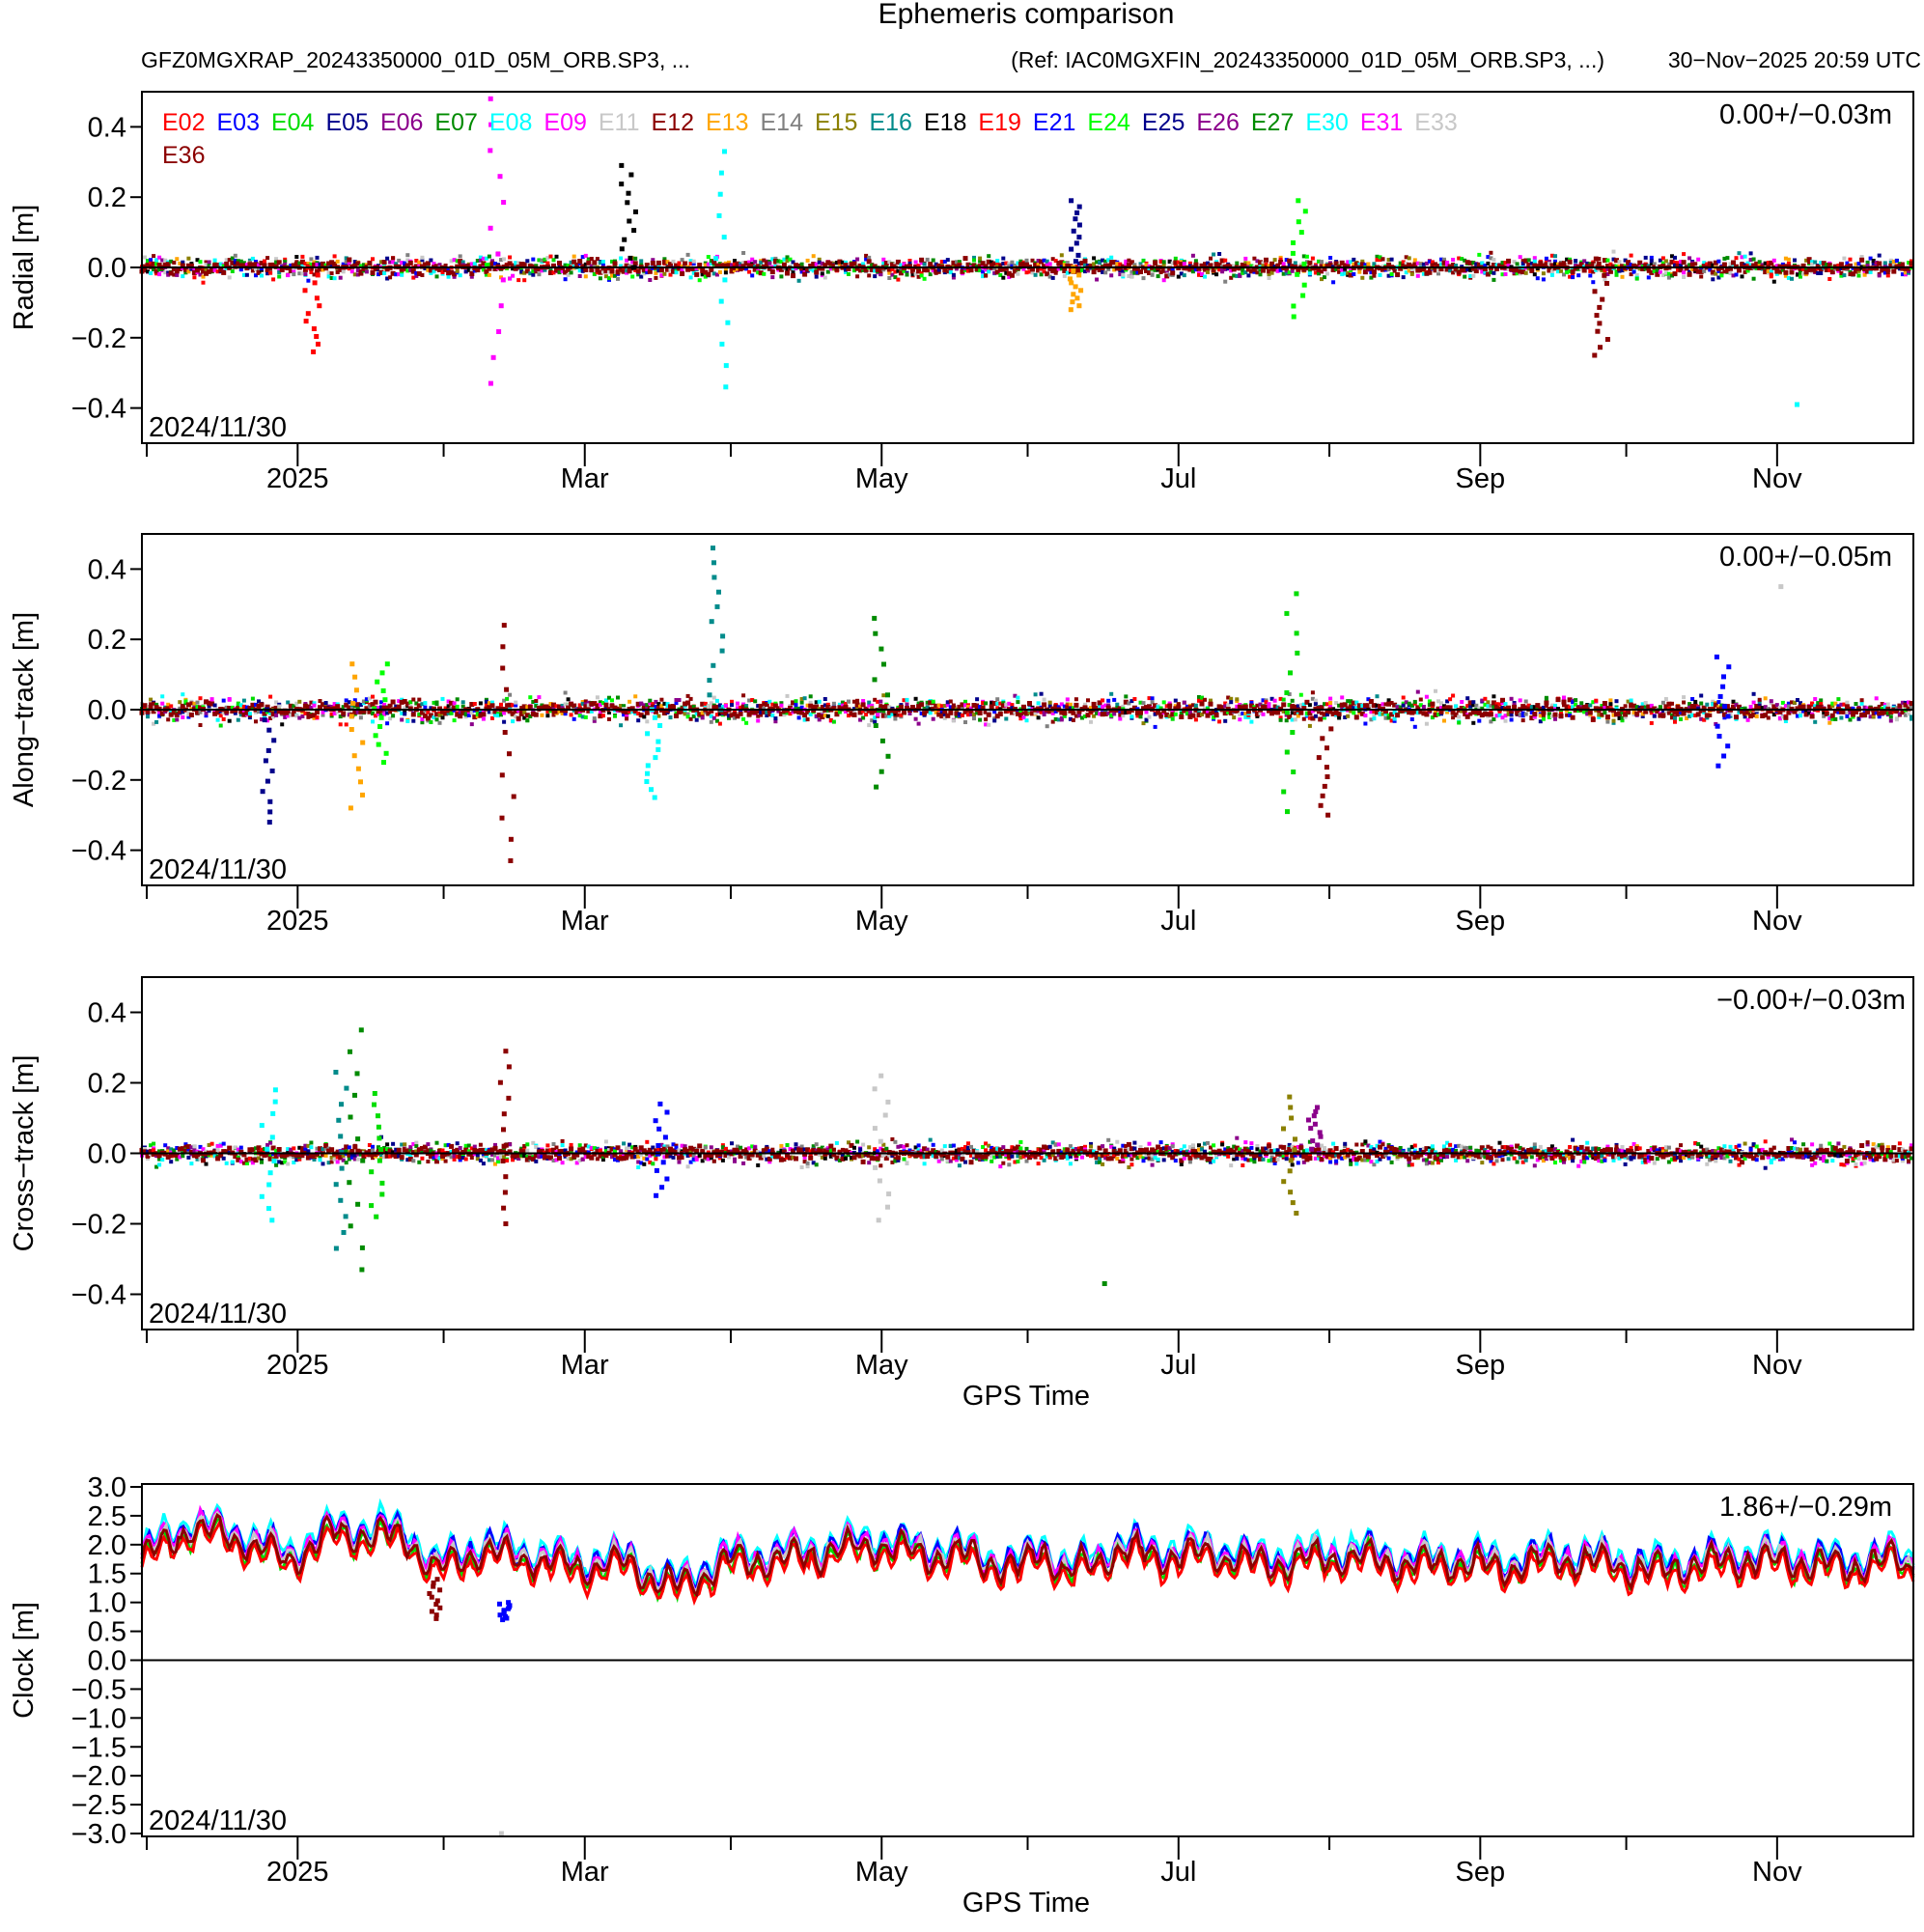 The image size is (1924, 1932). Describe the element at coordinates (218, 428) in the screenshot. I see `radial-start-date: 2024/11/30` at that location.